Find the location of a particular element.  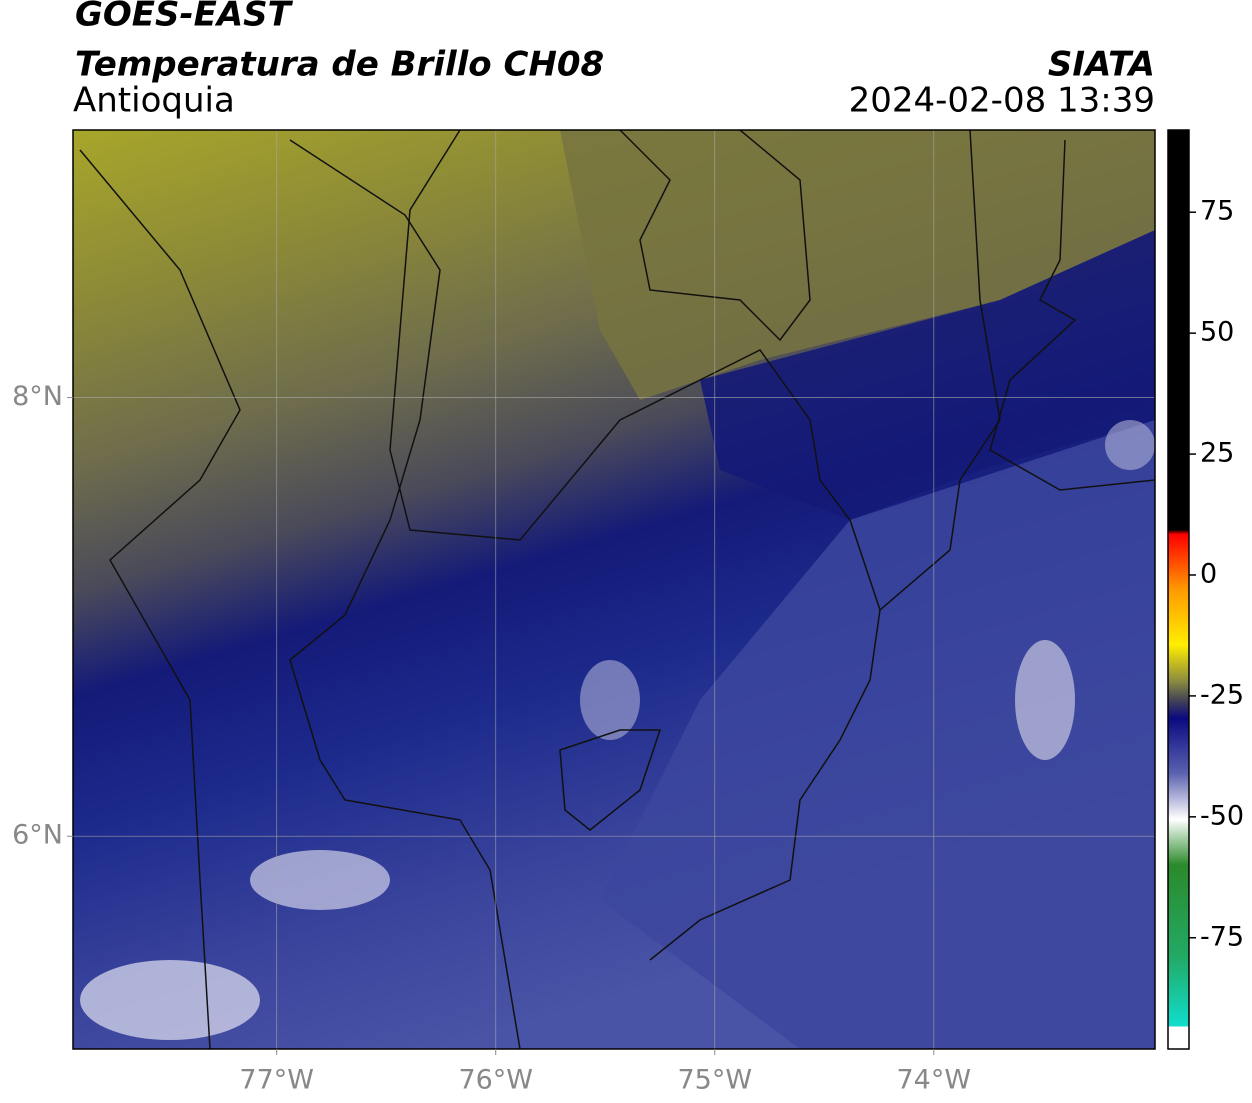

colorbar-tick-label: 75 is located at coordinates (1217, 211).